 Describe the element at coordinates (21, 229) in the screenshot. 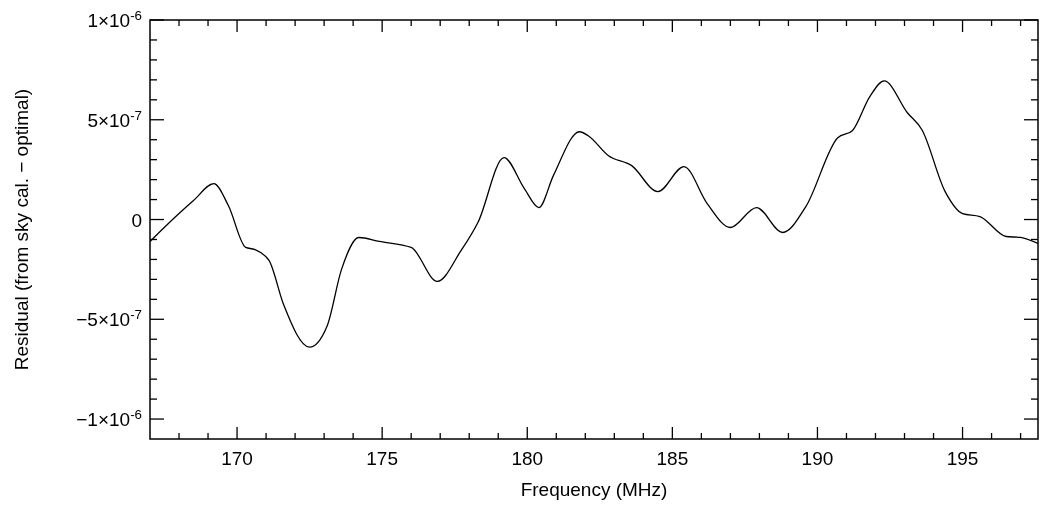

I see `y-axis-title: Residual (from sky cal. − optimal)` at that location.